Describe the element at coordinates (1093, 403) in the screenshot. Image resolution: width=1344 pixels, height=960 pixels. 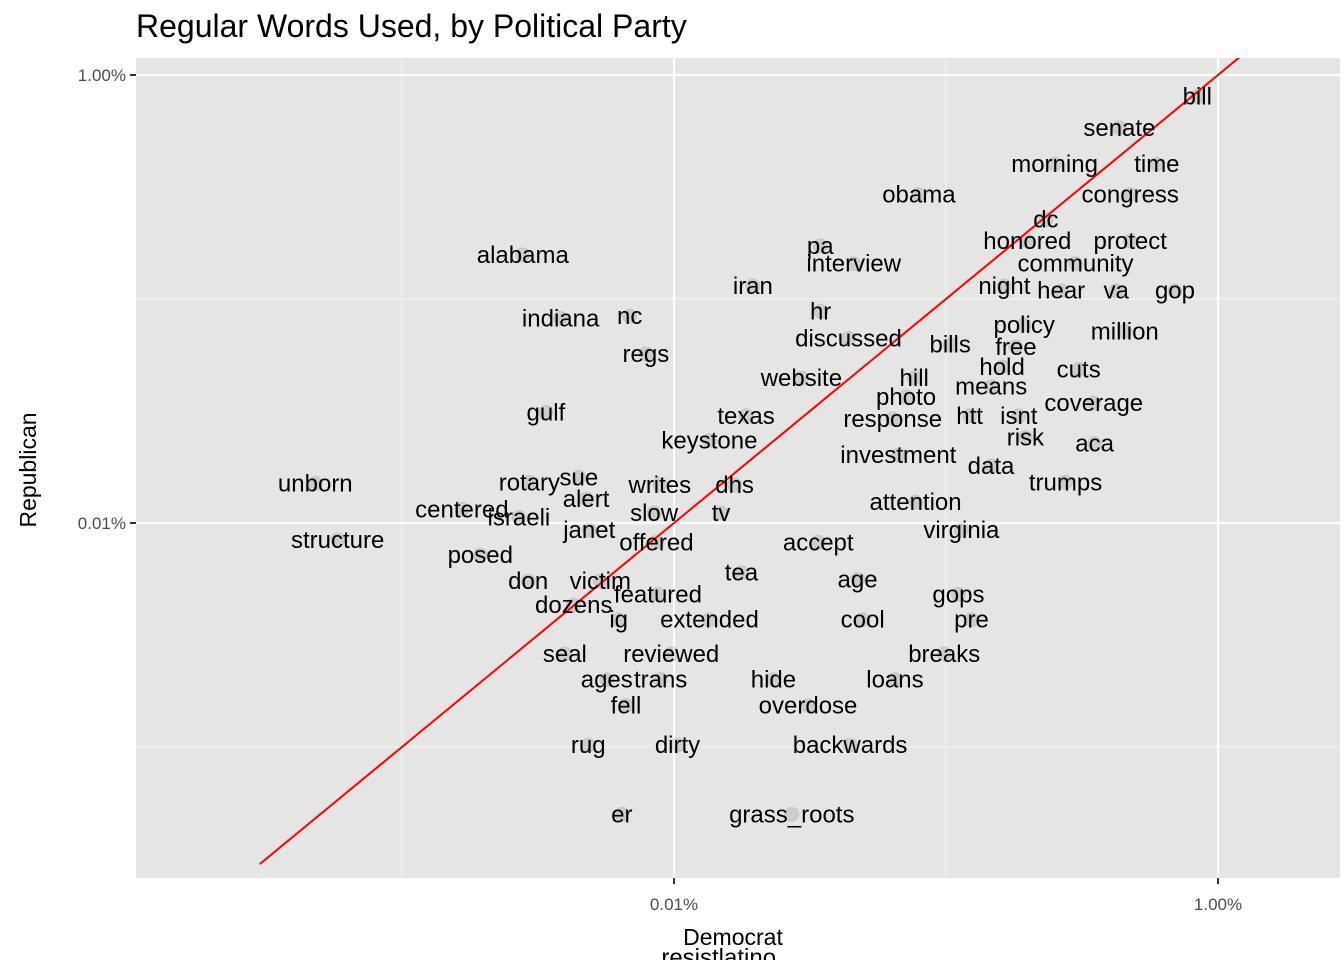
I see `word-label: coverage` at that location.